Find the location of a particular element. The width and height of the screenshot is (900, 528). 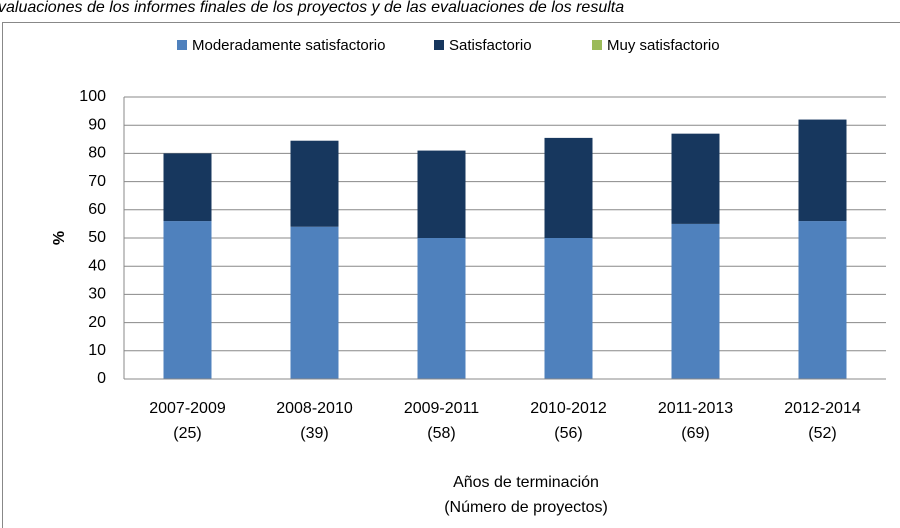

x-tick-count: (58) is located at coordinates (441, 433).